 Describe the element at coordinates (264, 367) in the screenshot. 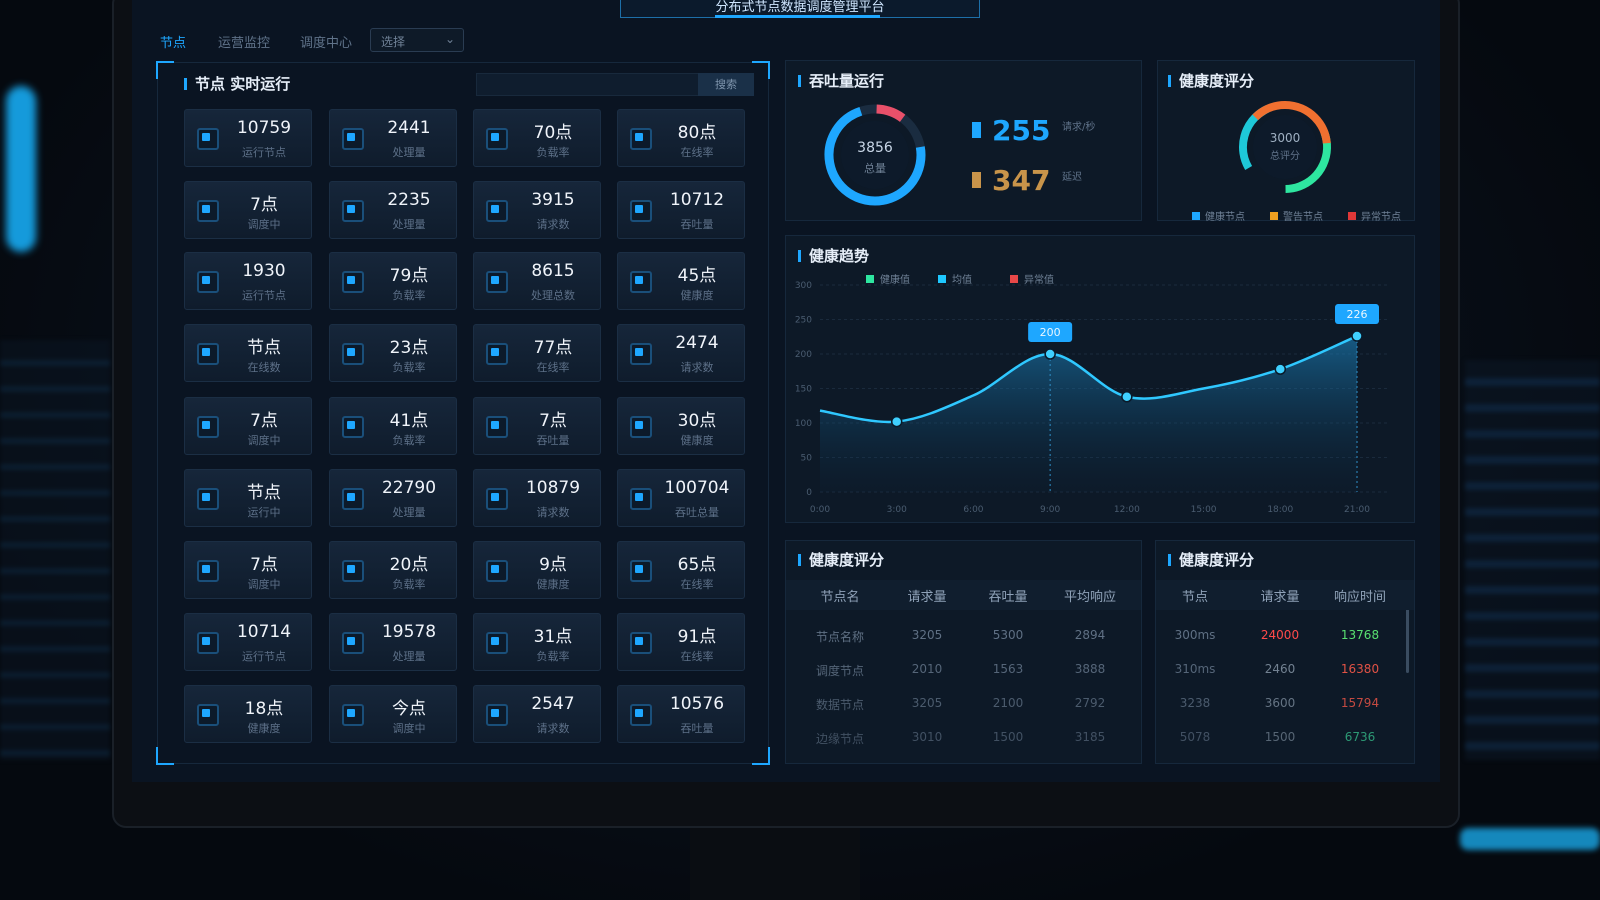

I see `tile-label: 在线数` at that location.